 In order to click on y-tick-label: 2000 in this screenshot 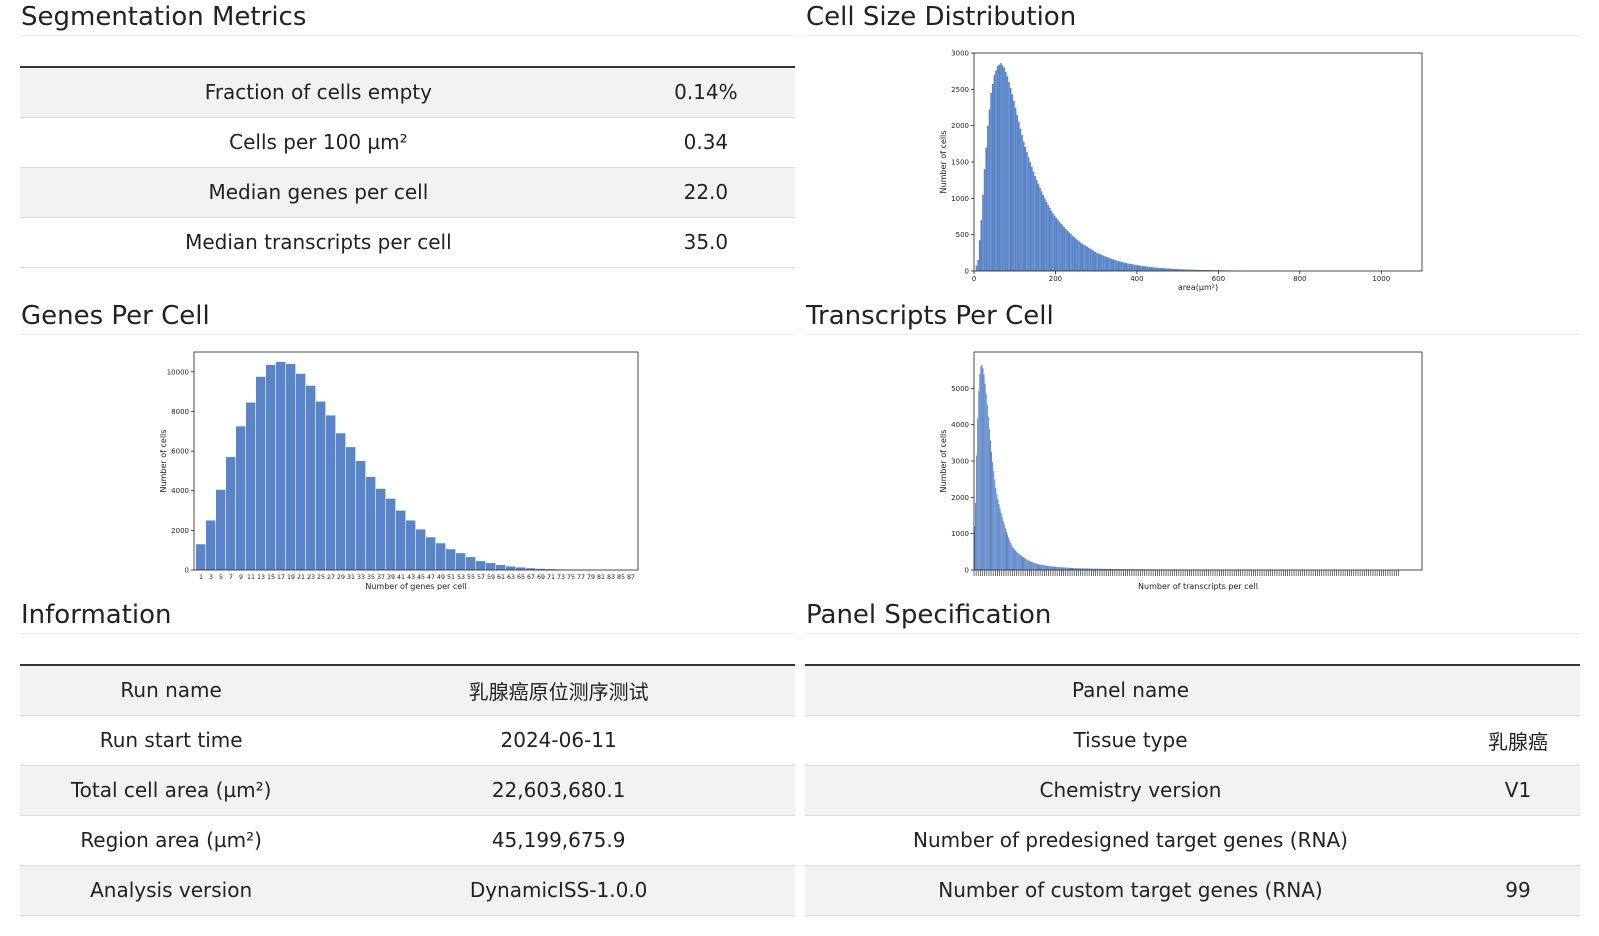, I will do `click(960, 498)`.